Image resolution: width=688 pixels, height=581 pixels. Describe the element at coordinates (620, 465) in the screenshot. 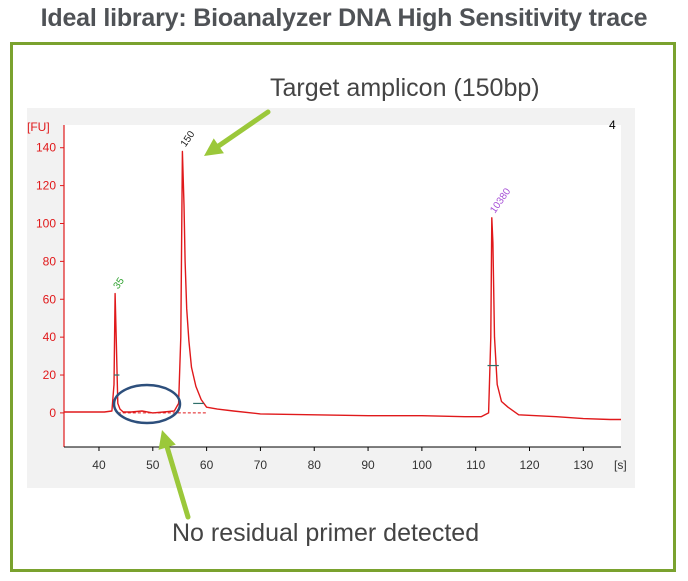

I see `x-axis-label: [s]` at that location.